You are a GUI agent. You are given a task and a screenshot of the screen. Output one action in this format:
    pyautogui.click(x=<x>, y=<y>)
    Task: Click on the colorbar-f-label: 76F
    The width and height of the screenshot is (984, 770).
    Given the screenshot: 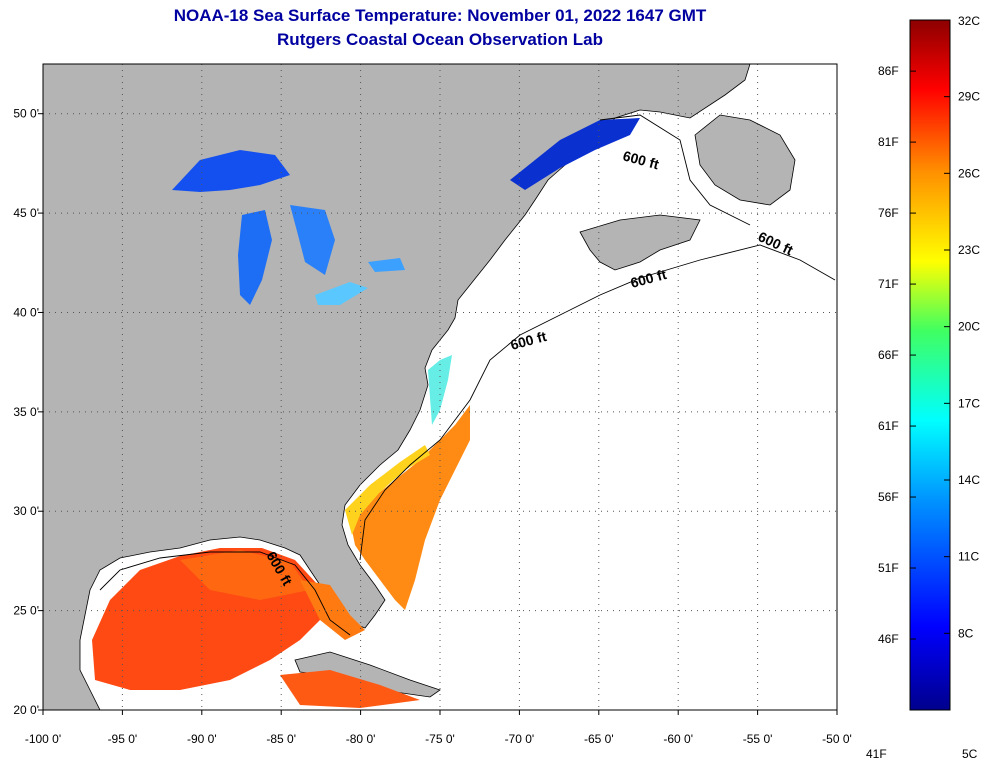 What is the action you would take?
    pyautogui.click(x=888, y=213)
    